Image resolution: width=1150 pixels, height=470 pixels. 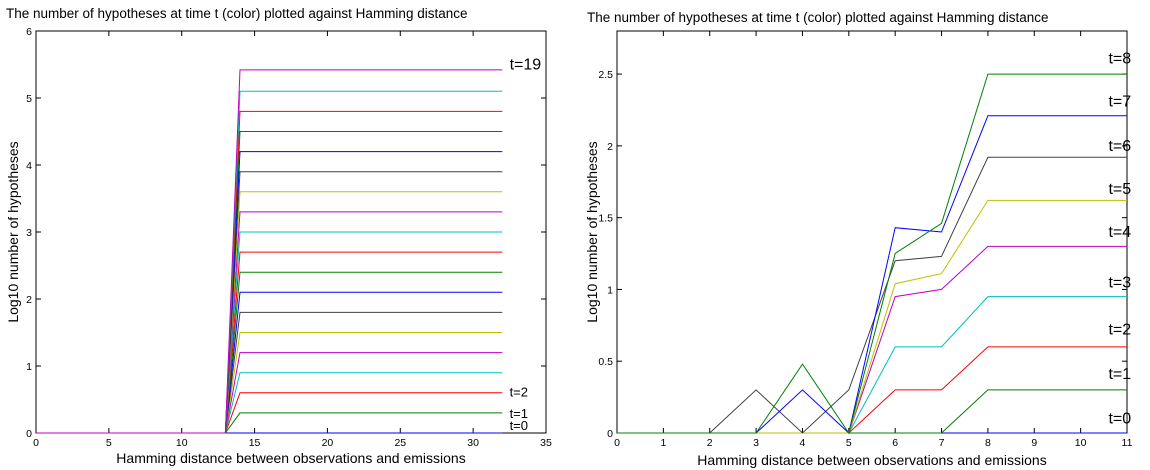 I want to click on x-tick-label: 2, so click(x=710, y=443).